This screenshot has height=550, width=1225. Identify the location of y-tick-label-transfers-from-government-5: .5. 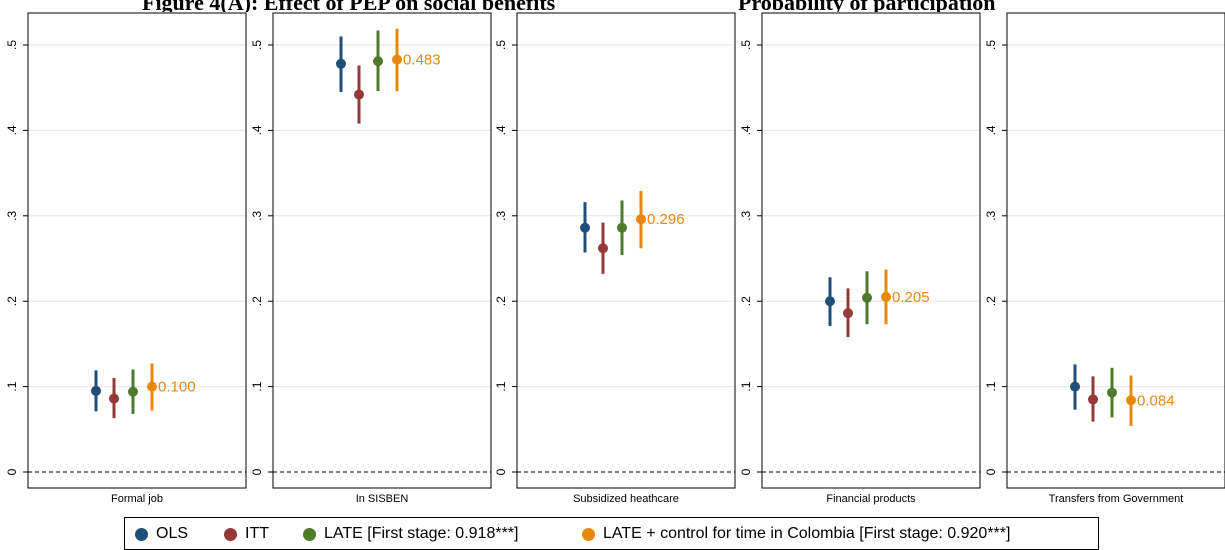
(991, 45).